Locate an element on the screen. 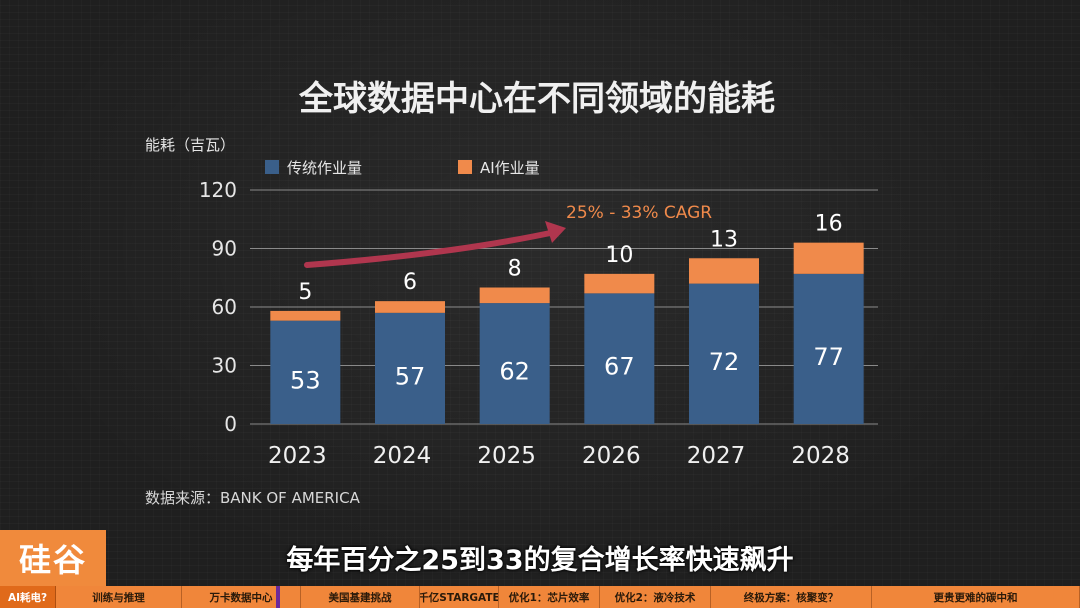 This screenshot has width=1080, height=608. nav-item: 千亿STARGATE is located at coordinates (459, 597).